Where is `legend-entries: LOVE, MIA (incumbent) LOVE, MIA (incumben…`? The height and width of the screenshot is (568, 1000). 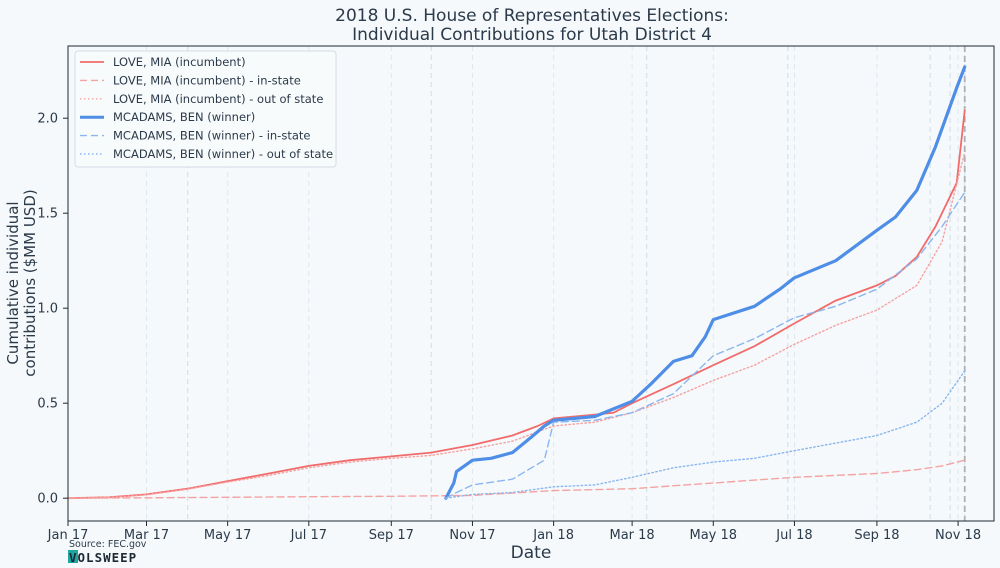
legend-entries: LOVE, MIA (incumbent) LOVE, MIA (incumben… is located at coordinates (206, 108).